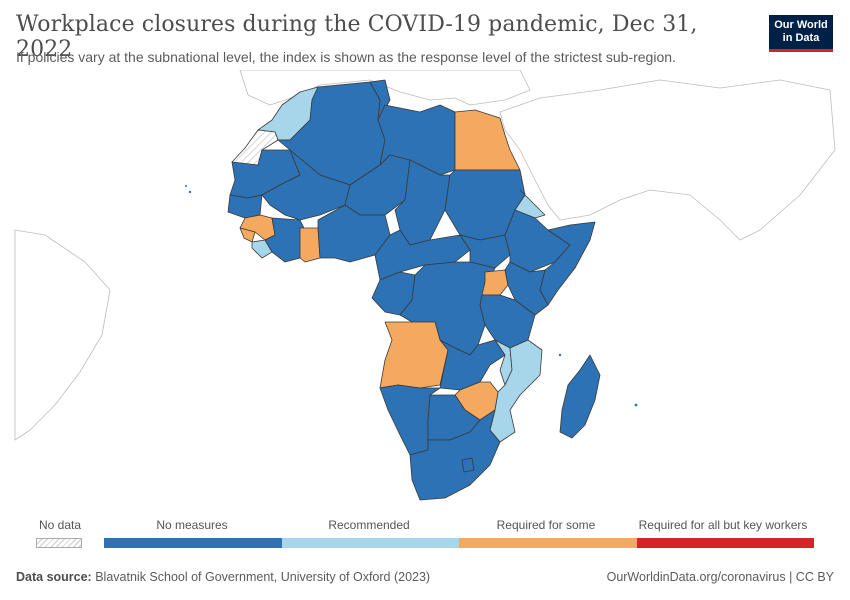 The image size is (850, 600). What do you see at coordinates (245, 206) in the screenshot?
I see `country-senegal` at bounding box center [245, 206].